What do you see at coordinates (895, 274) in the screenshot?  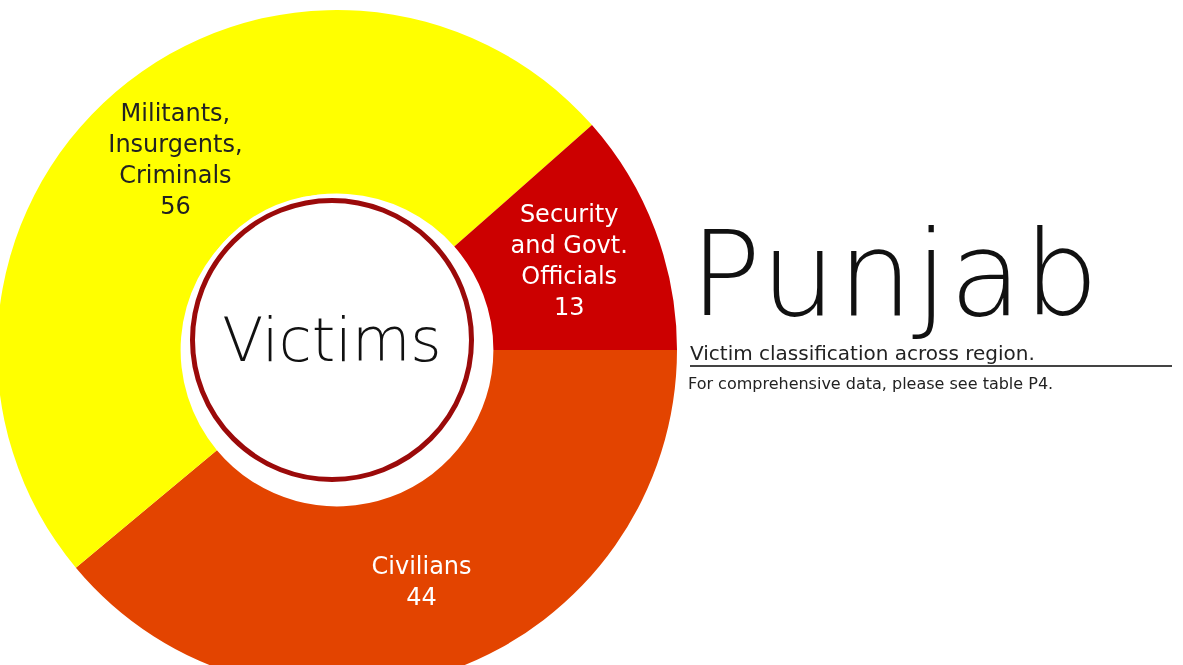 I see `text: Punjab` at bounding box center [895, 274].